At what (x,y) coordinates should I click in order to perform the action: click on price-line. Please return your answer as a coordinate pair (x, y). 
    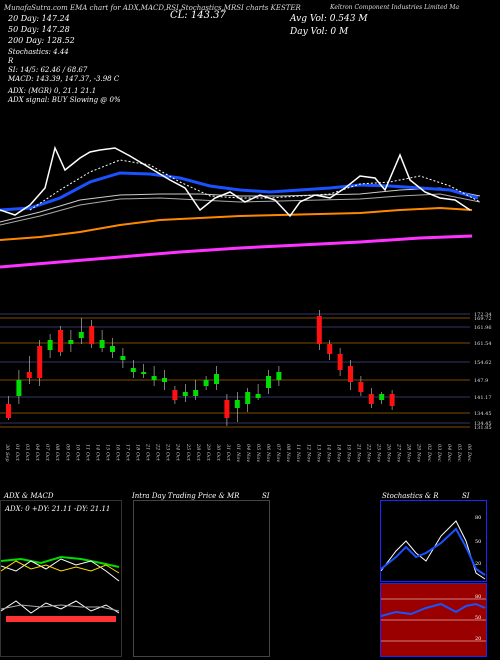
    Looking at the image, I should click on (235, 181).